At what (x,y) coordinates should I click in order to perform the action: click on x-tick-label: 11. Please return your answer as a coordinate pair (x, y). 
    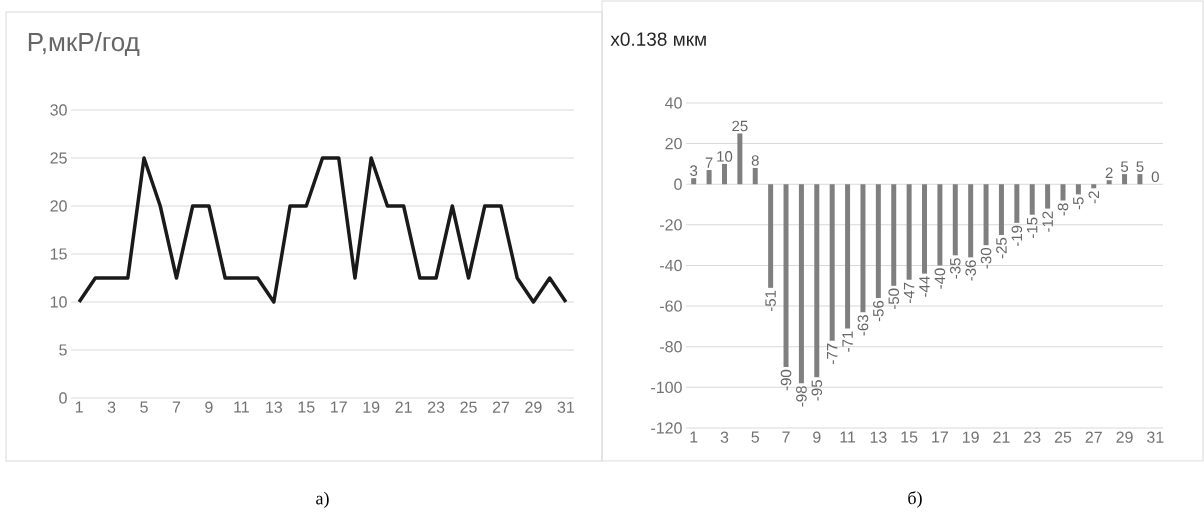
    Looking at the image, I should click on (848, 437).